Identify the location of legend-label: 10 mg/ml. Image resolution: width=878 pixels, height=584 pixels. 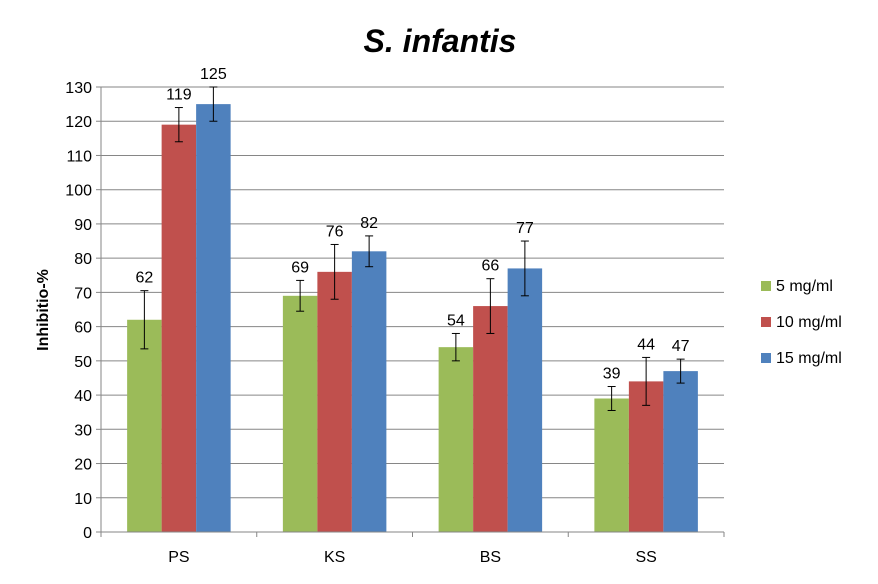
(809, 322).